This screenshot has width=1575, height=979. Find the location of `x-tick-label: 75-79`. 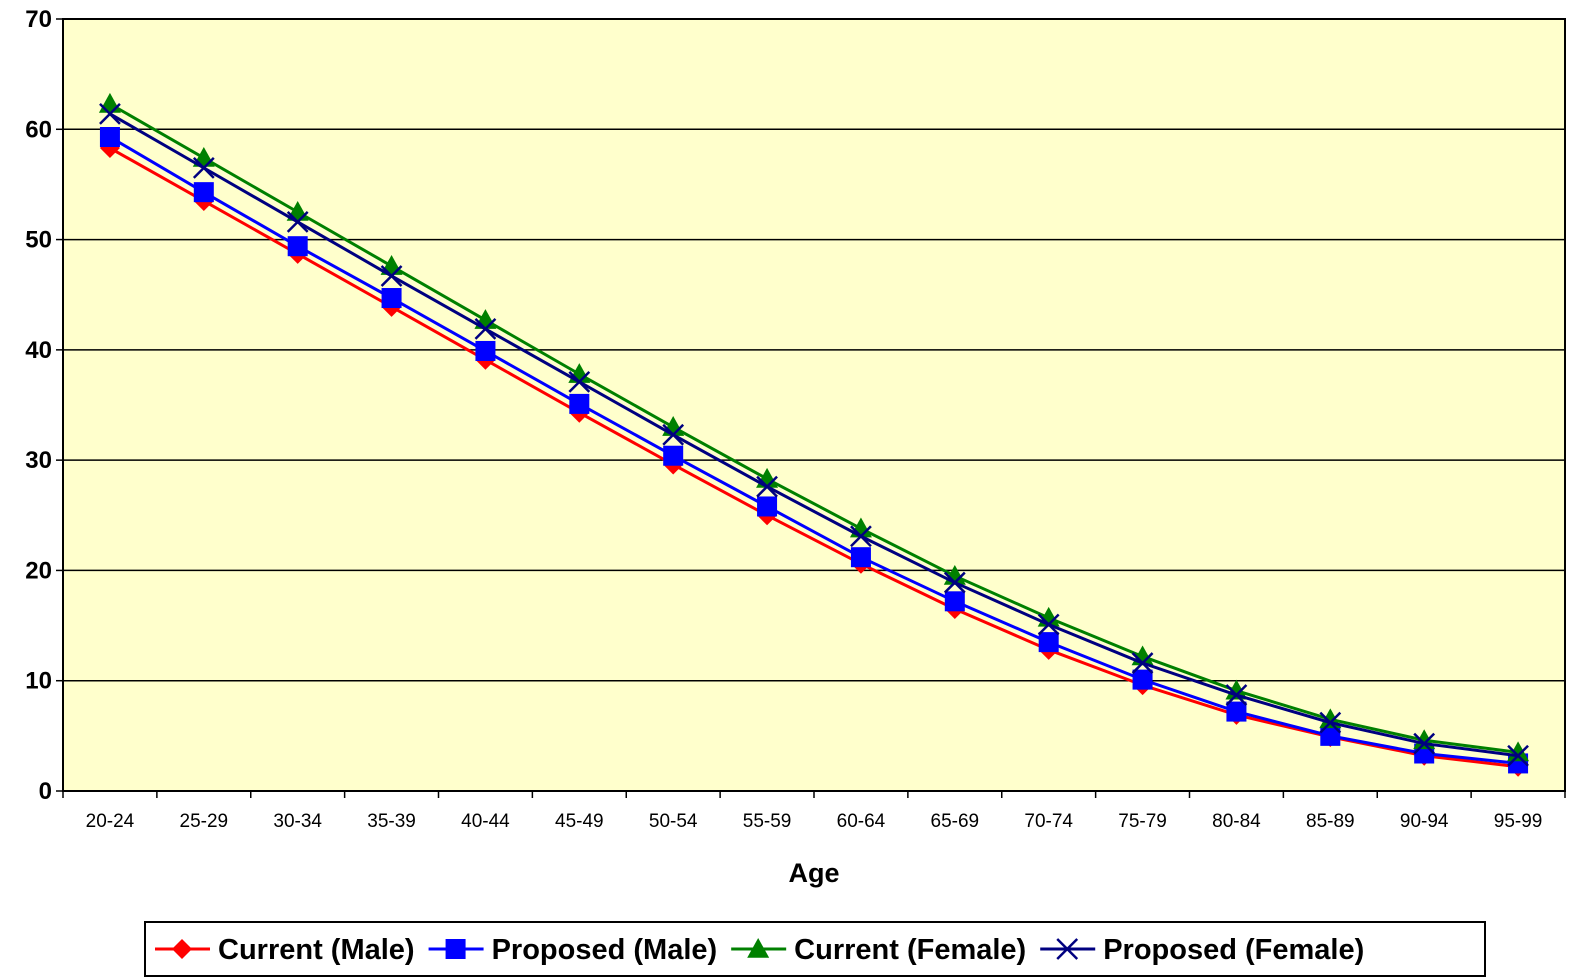

x-tick-label: 75-79 is located at coordinates (1142, 821).